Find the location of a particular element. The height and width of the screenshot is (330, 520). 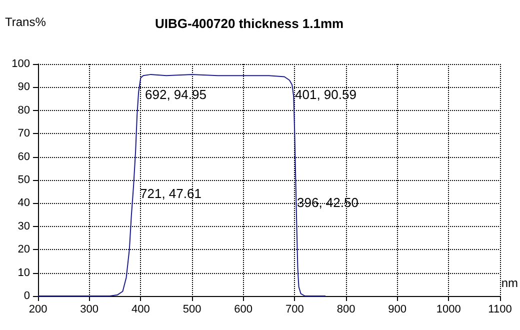

x-tick-label: 1000 is located at coordinates (448, 310).